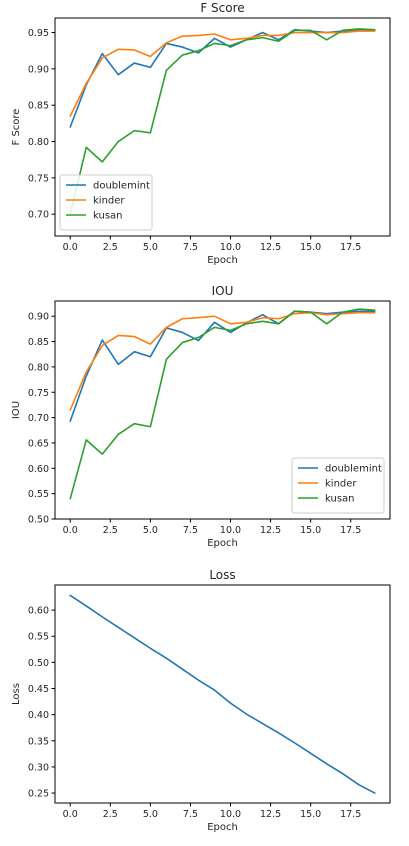 The image size is (409, 846). I want to click on y-axis-label: IOU, so click(16, 410).